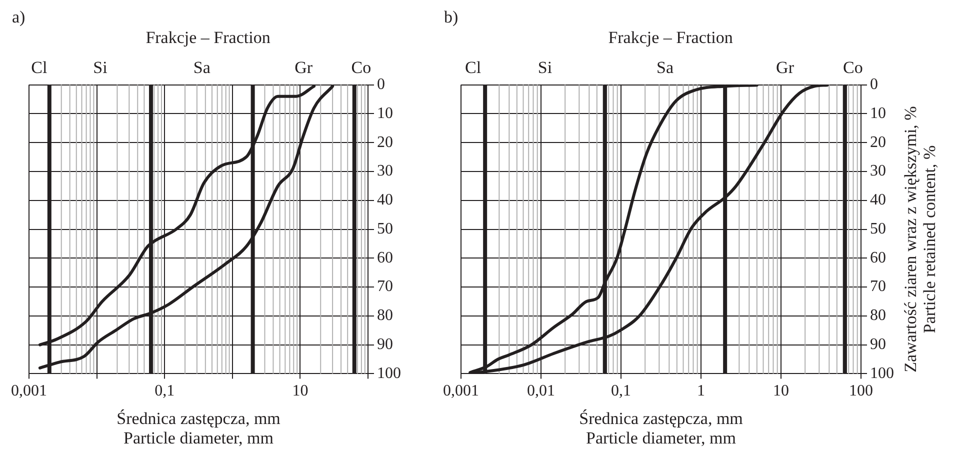  I want to click on chart-title: a), so click(19, 17).